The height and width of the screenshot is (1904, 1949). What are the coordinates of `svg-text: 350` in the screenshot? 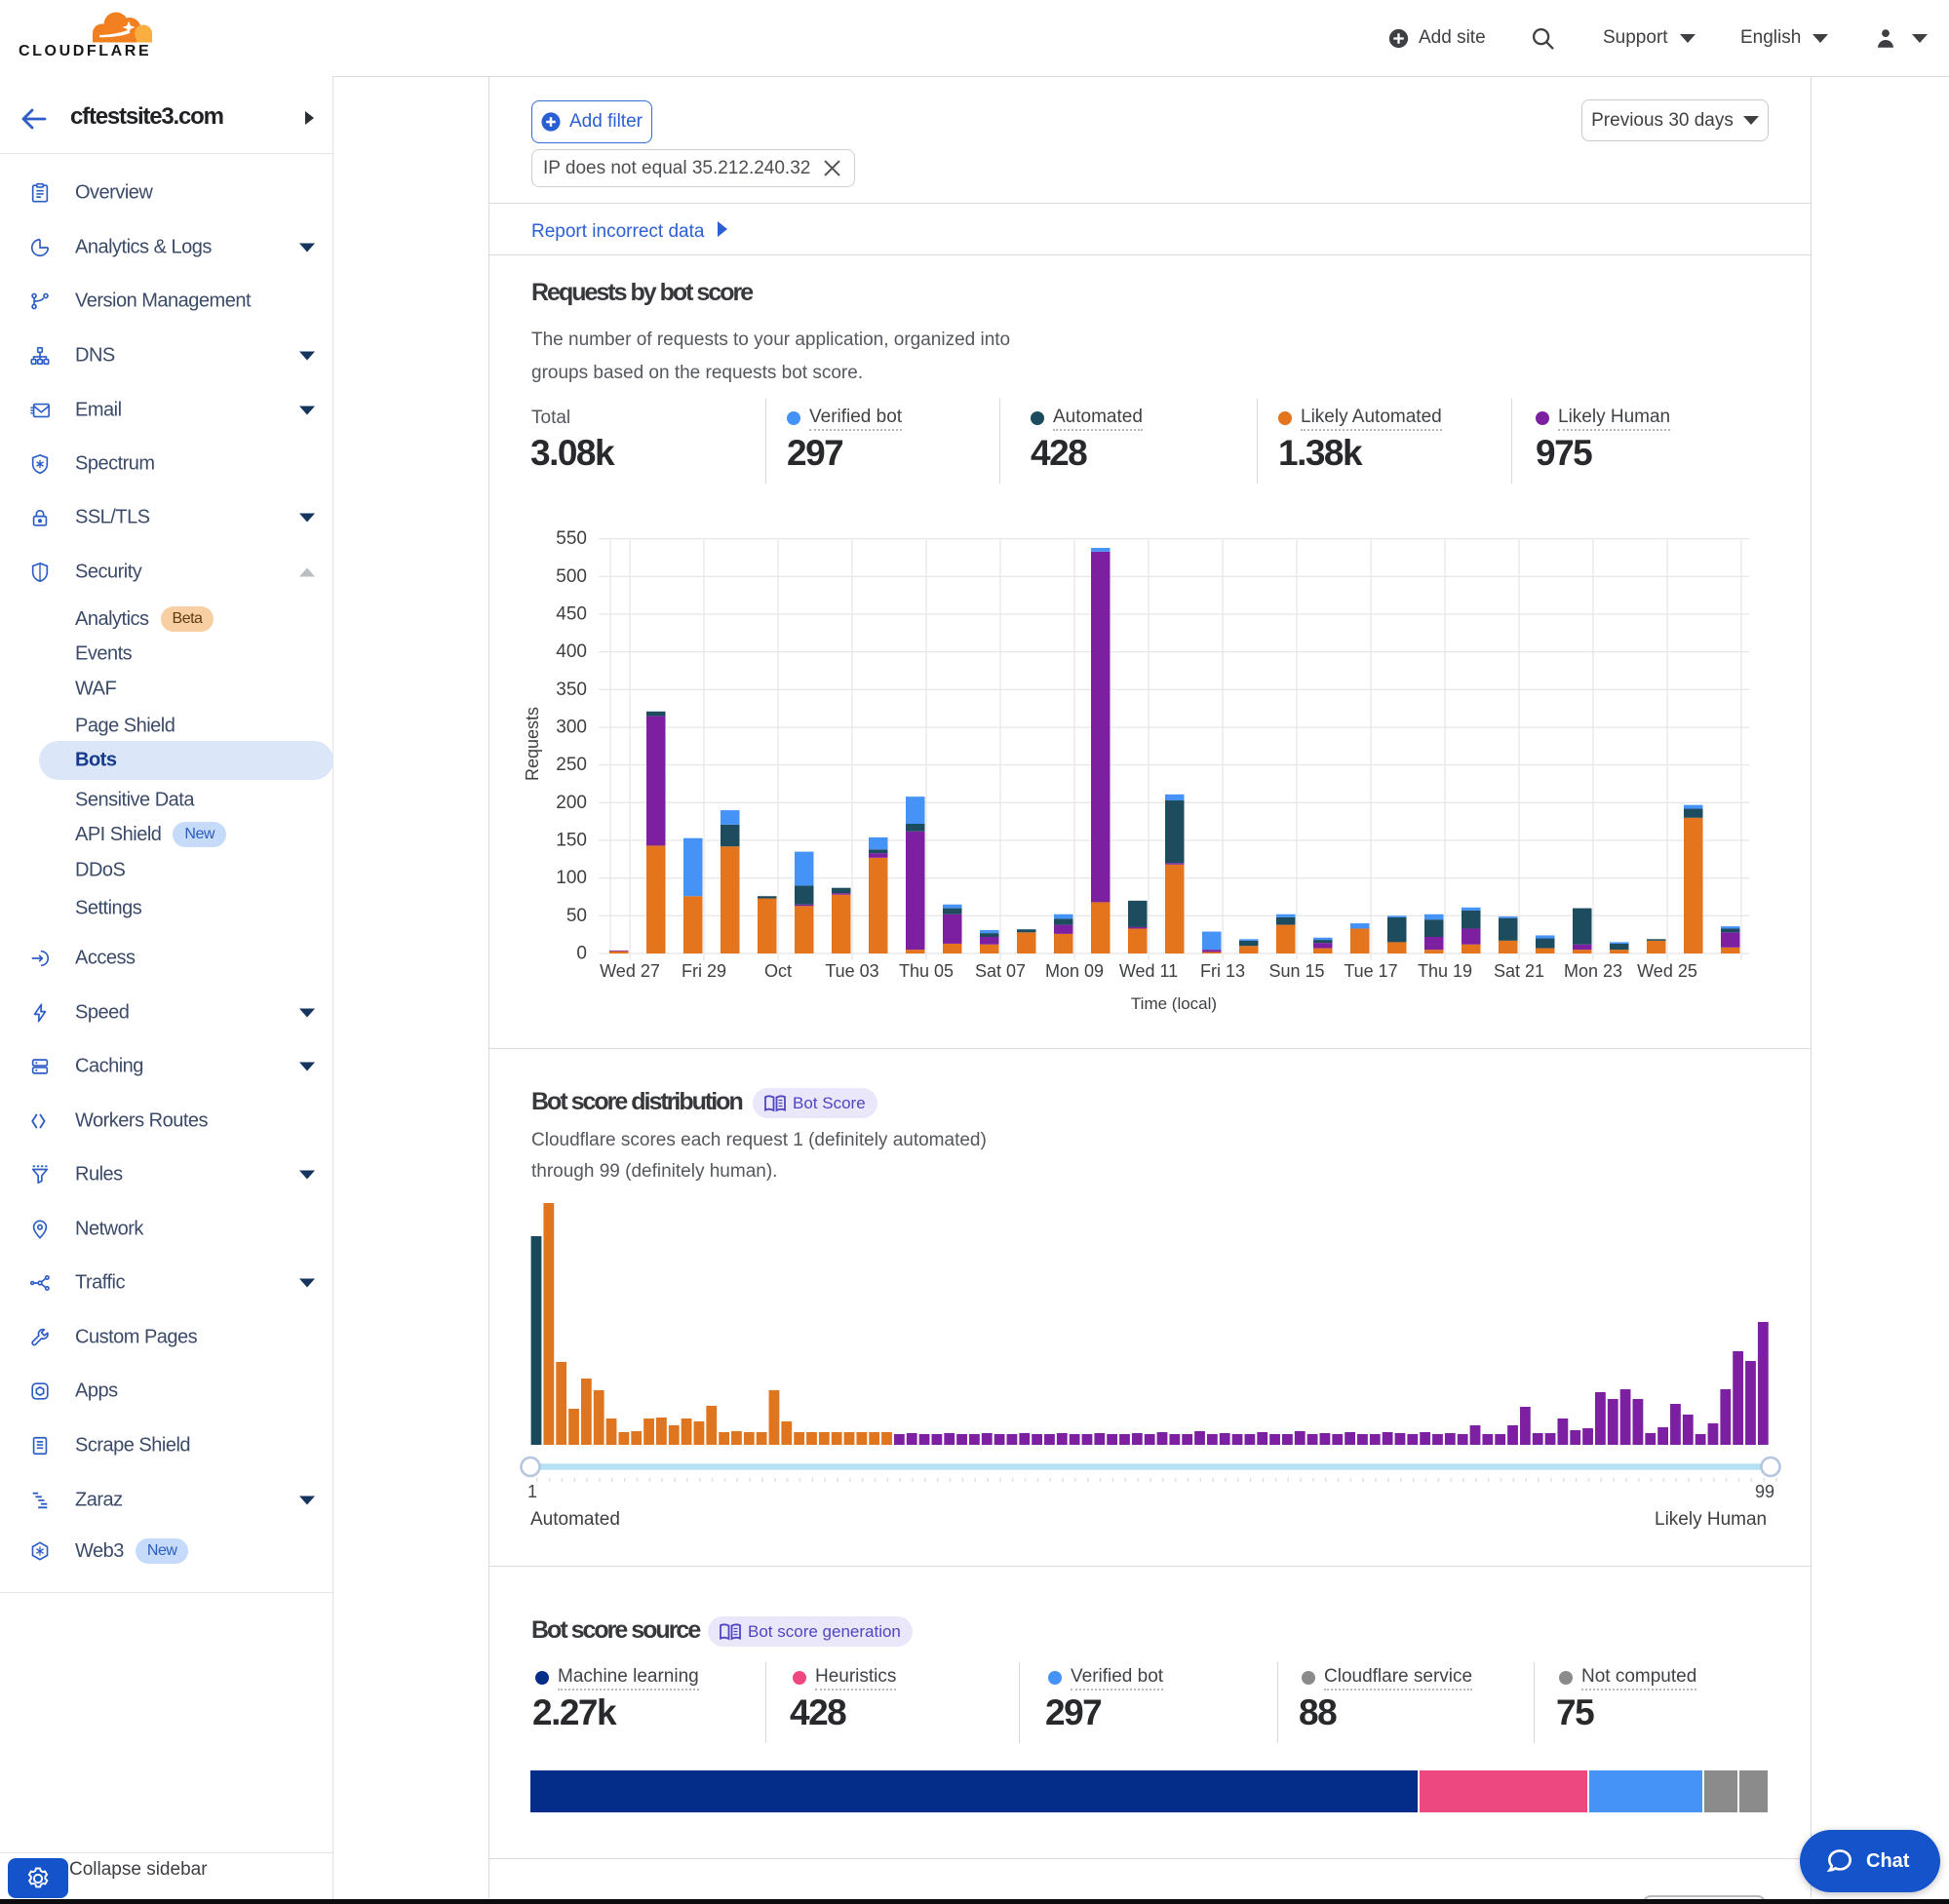 It's located at (571, 690).